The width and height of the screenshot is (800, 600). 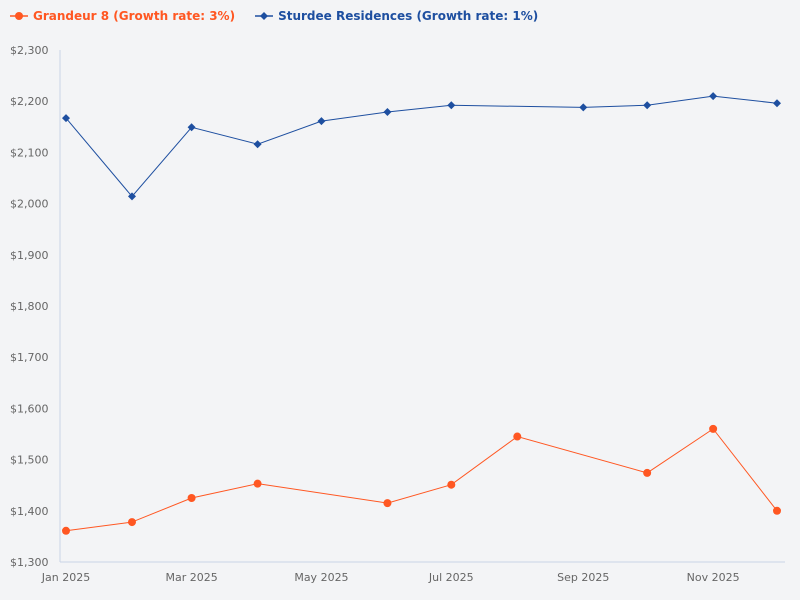 I want to click on circle-marker-icon, so click(x=19, y=16).